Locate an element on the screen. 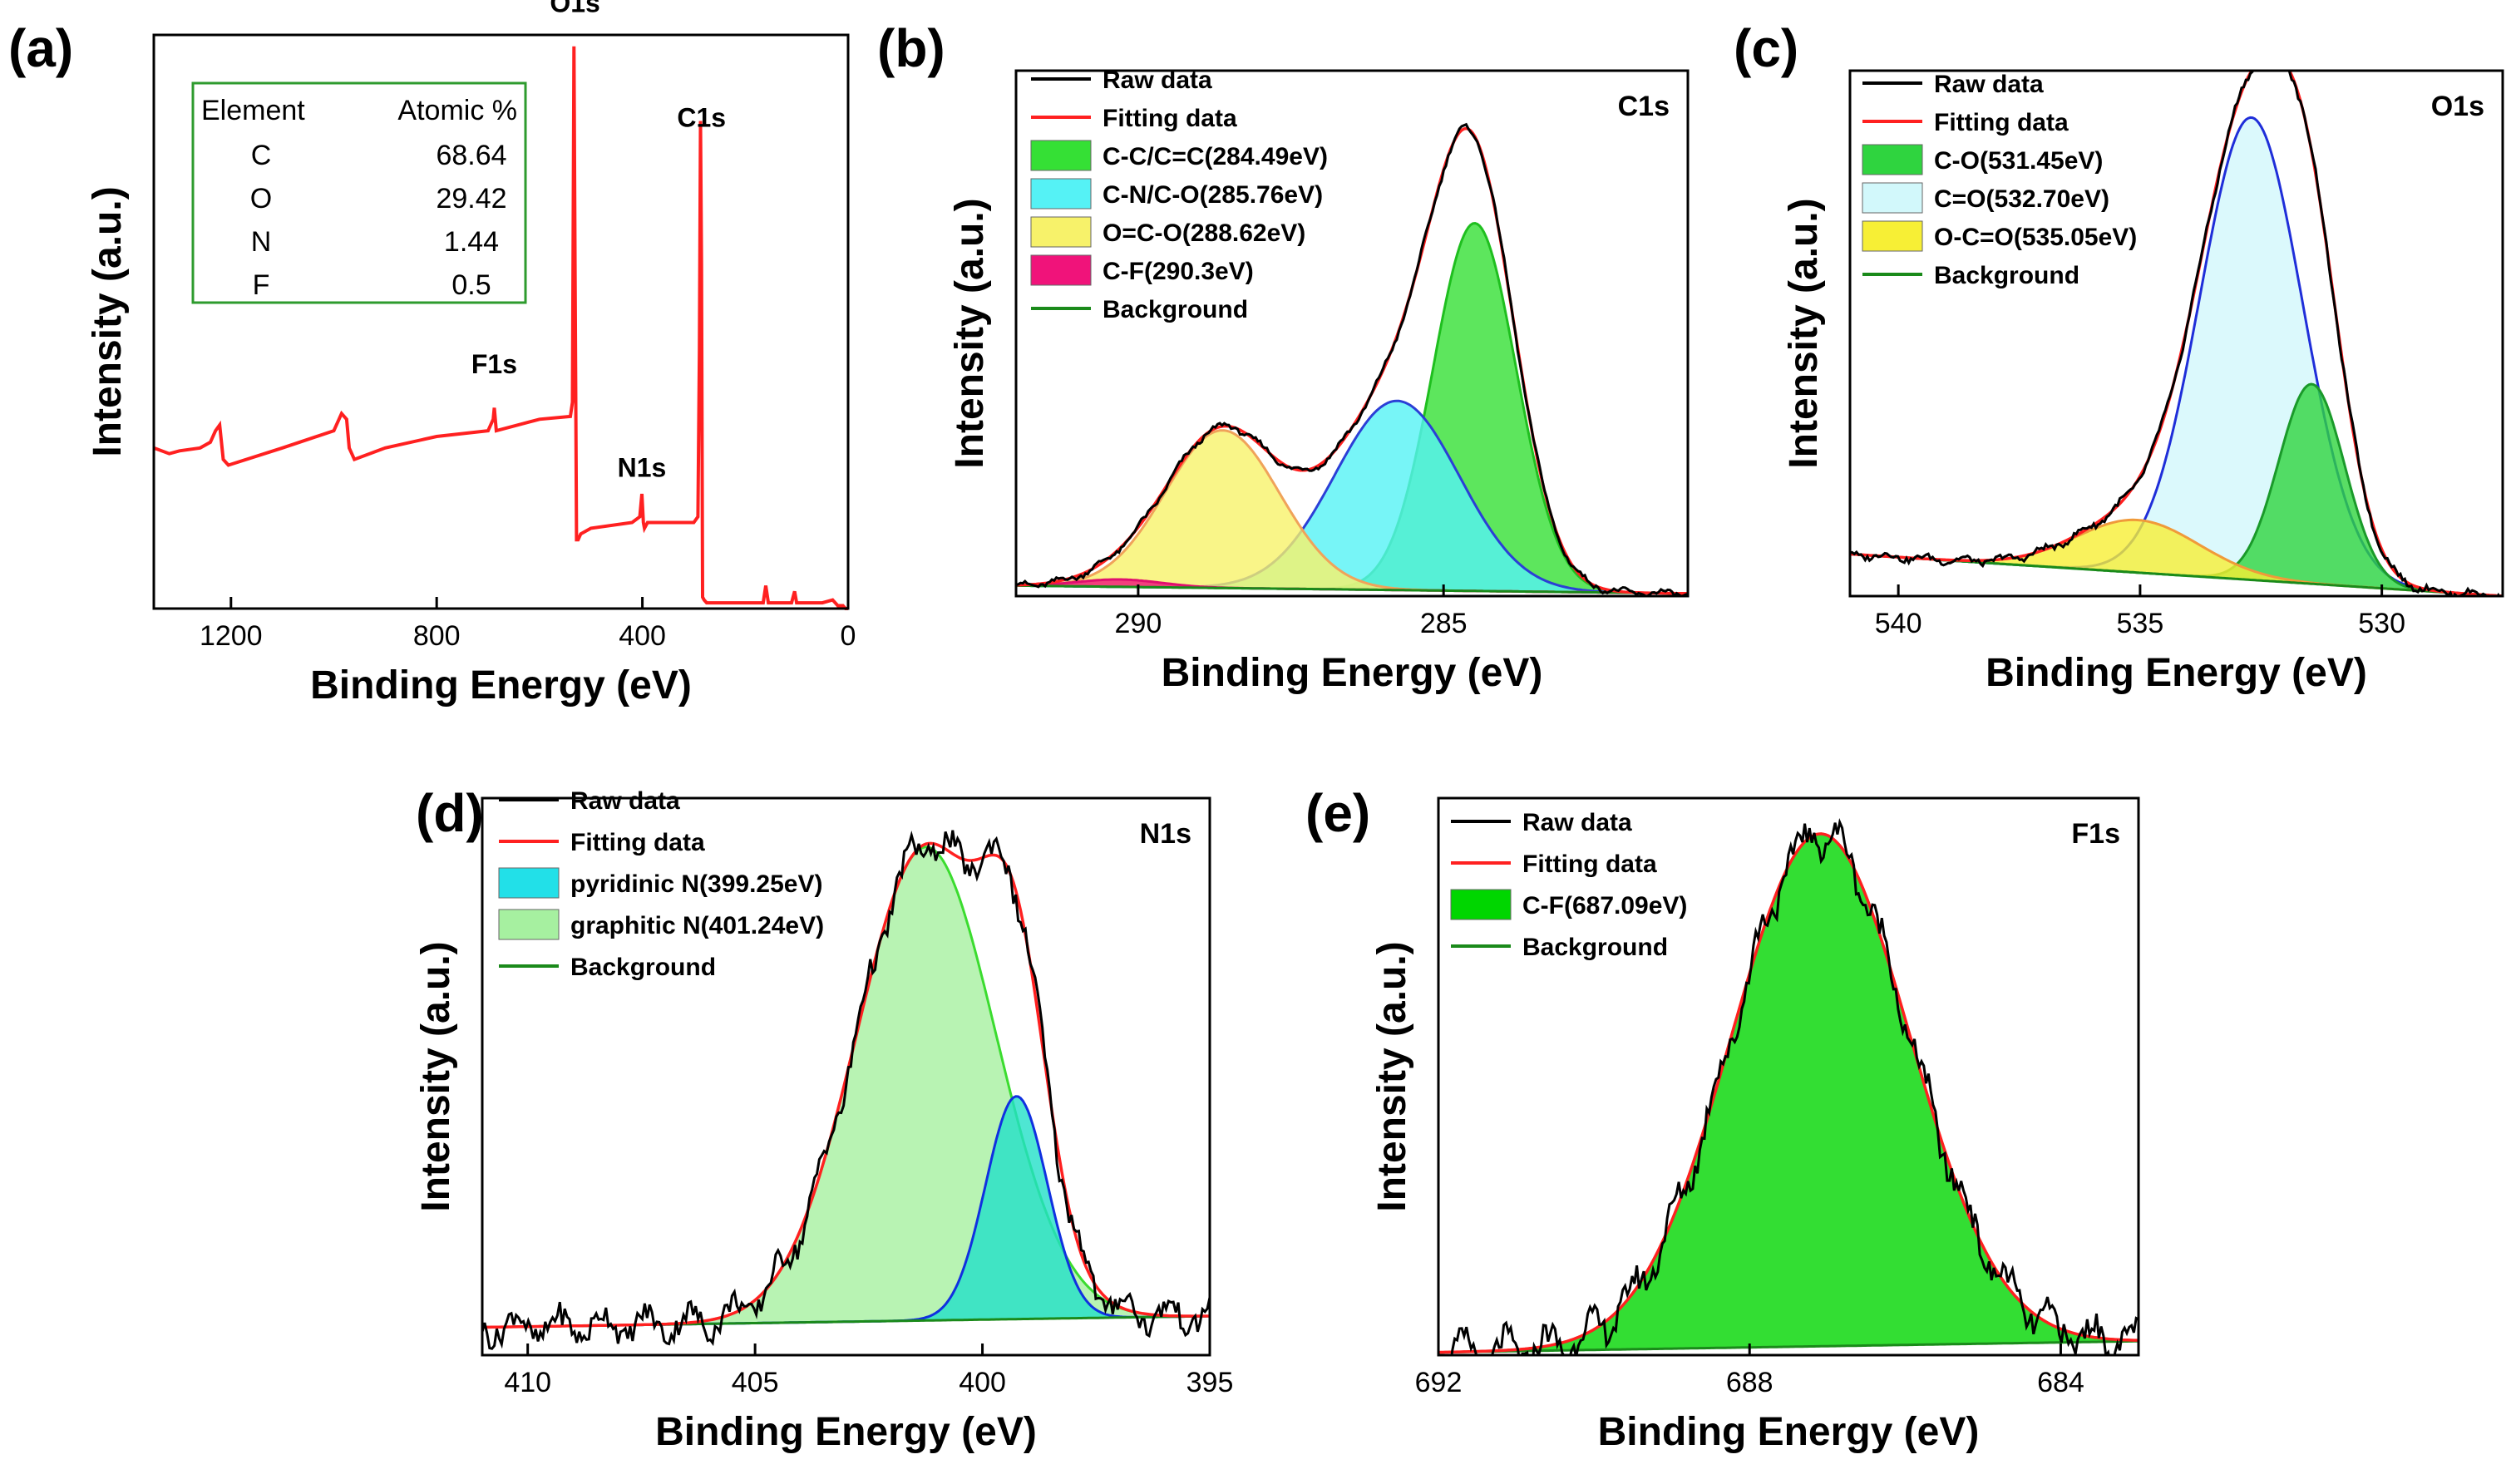 This screenshot has width=2511, height=1484. x-tick-label: 535 is located at coordinates (2140, 623).